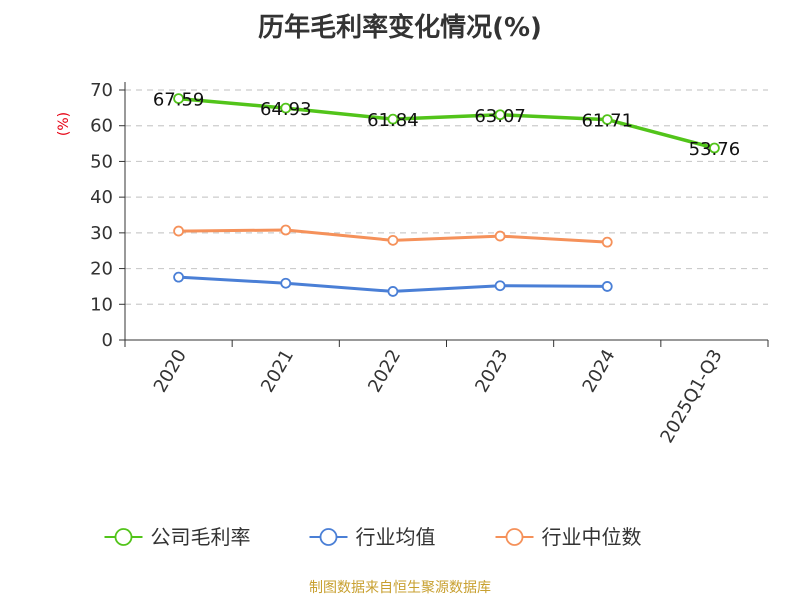  I want to click on legend-label-2: 行业中位数, so click(592, 537).